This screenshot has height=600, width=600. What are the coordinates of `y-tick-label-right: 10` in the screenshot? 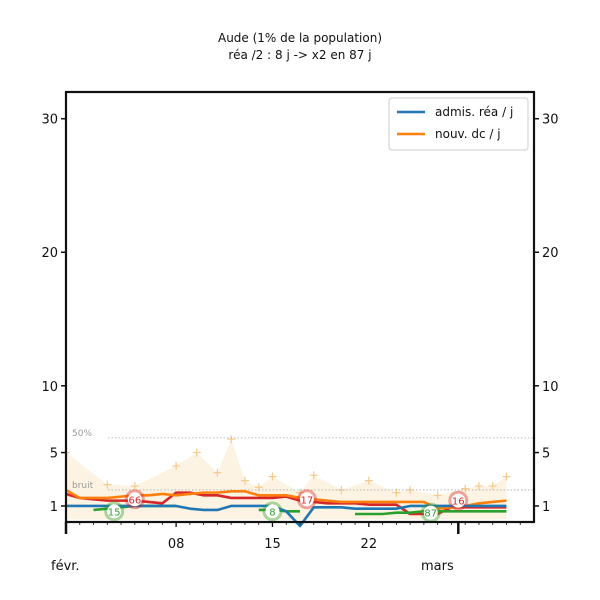 It's located at (550, 387).